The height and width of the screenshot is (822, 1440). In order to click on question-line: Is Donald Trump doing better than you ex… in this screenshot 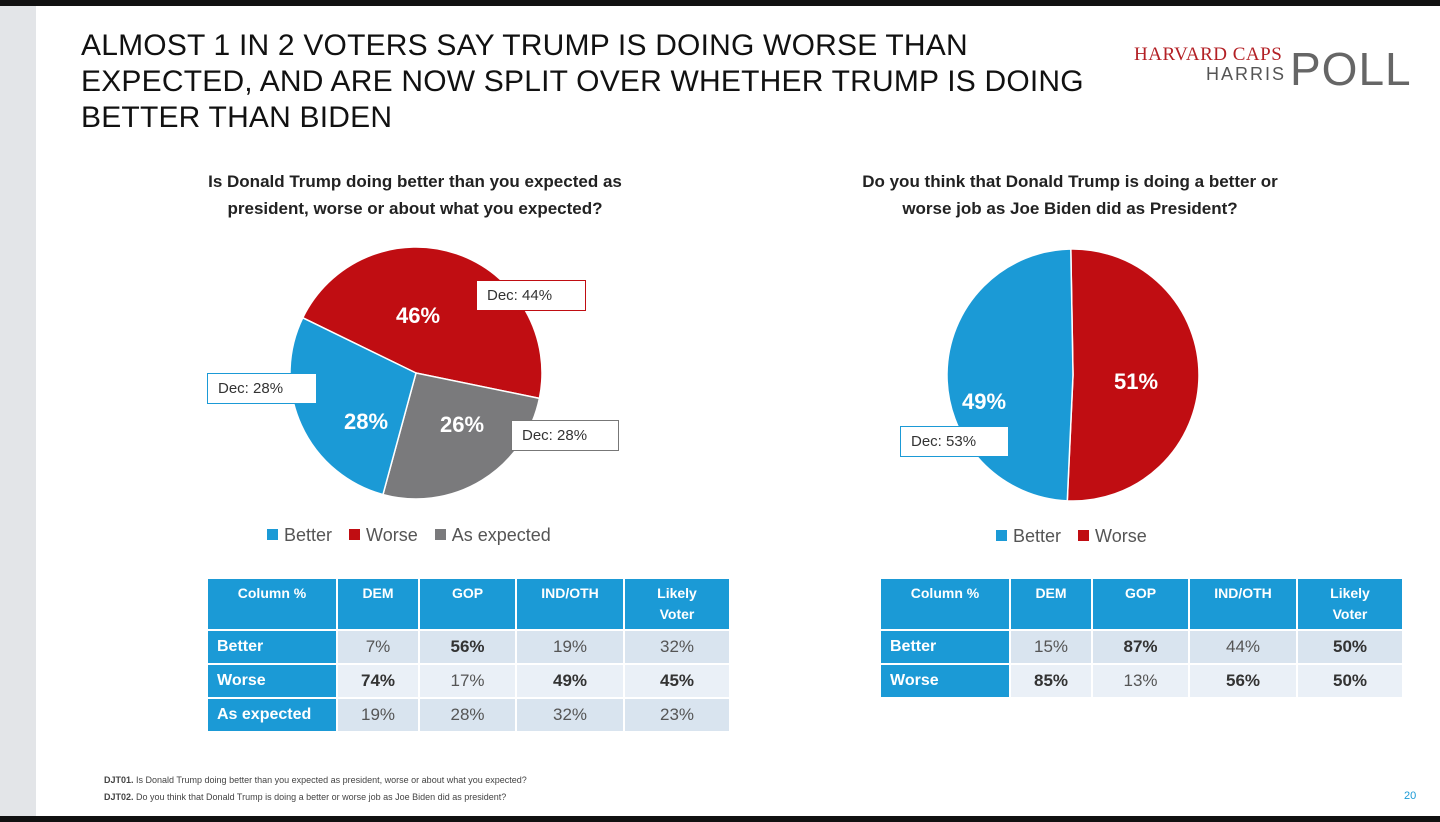, I will do `click(415, 181)`.